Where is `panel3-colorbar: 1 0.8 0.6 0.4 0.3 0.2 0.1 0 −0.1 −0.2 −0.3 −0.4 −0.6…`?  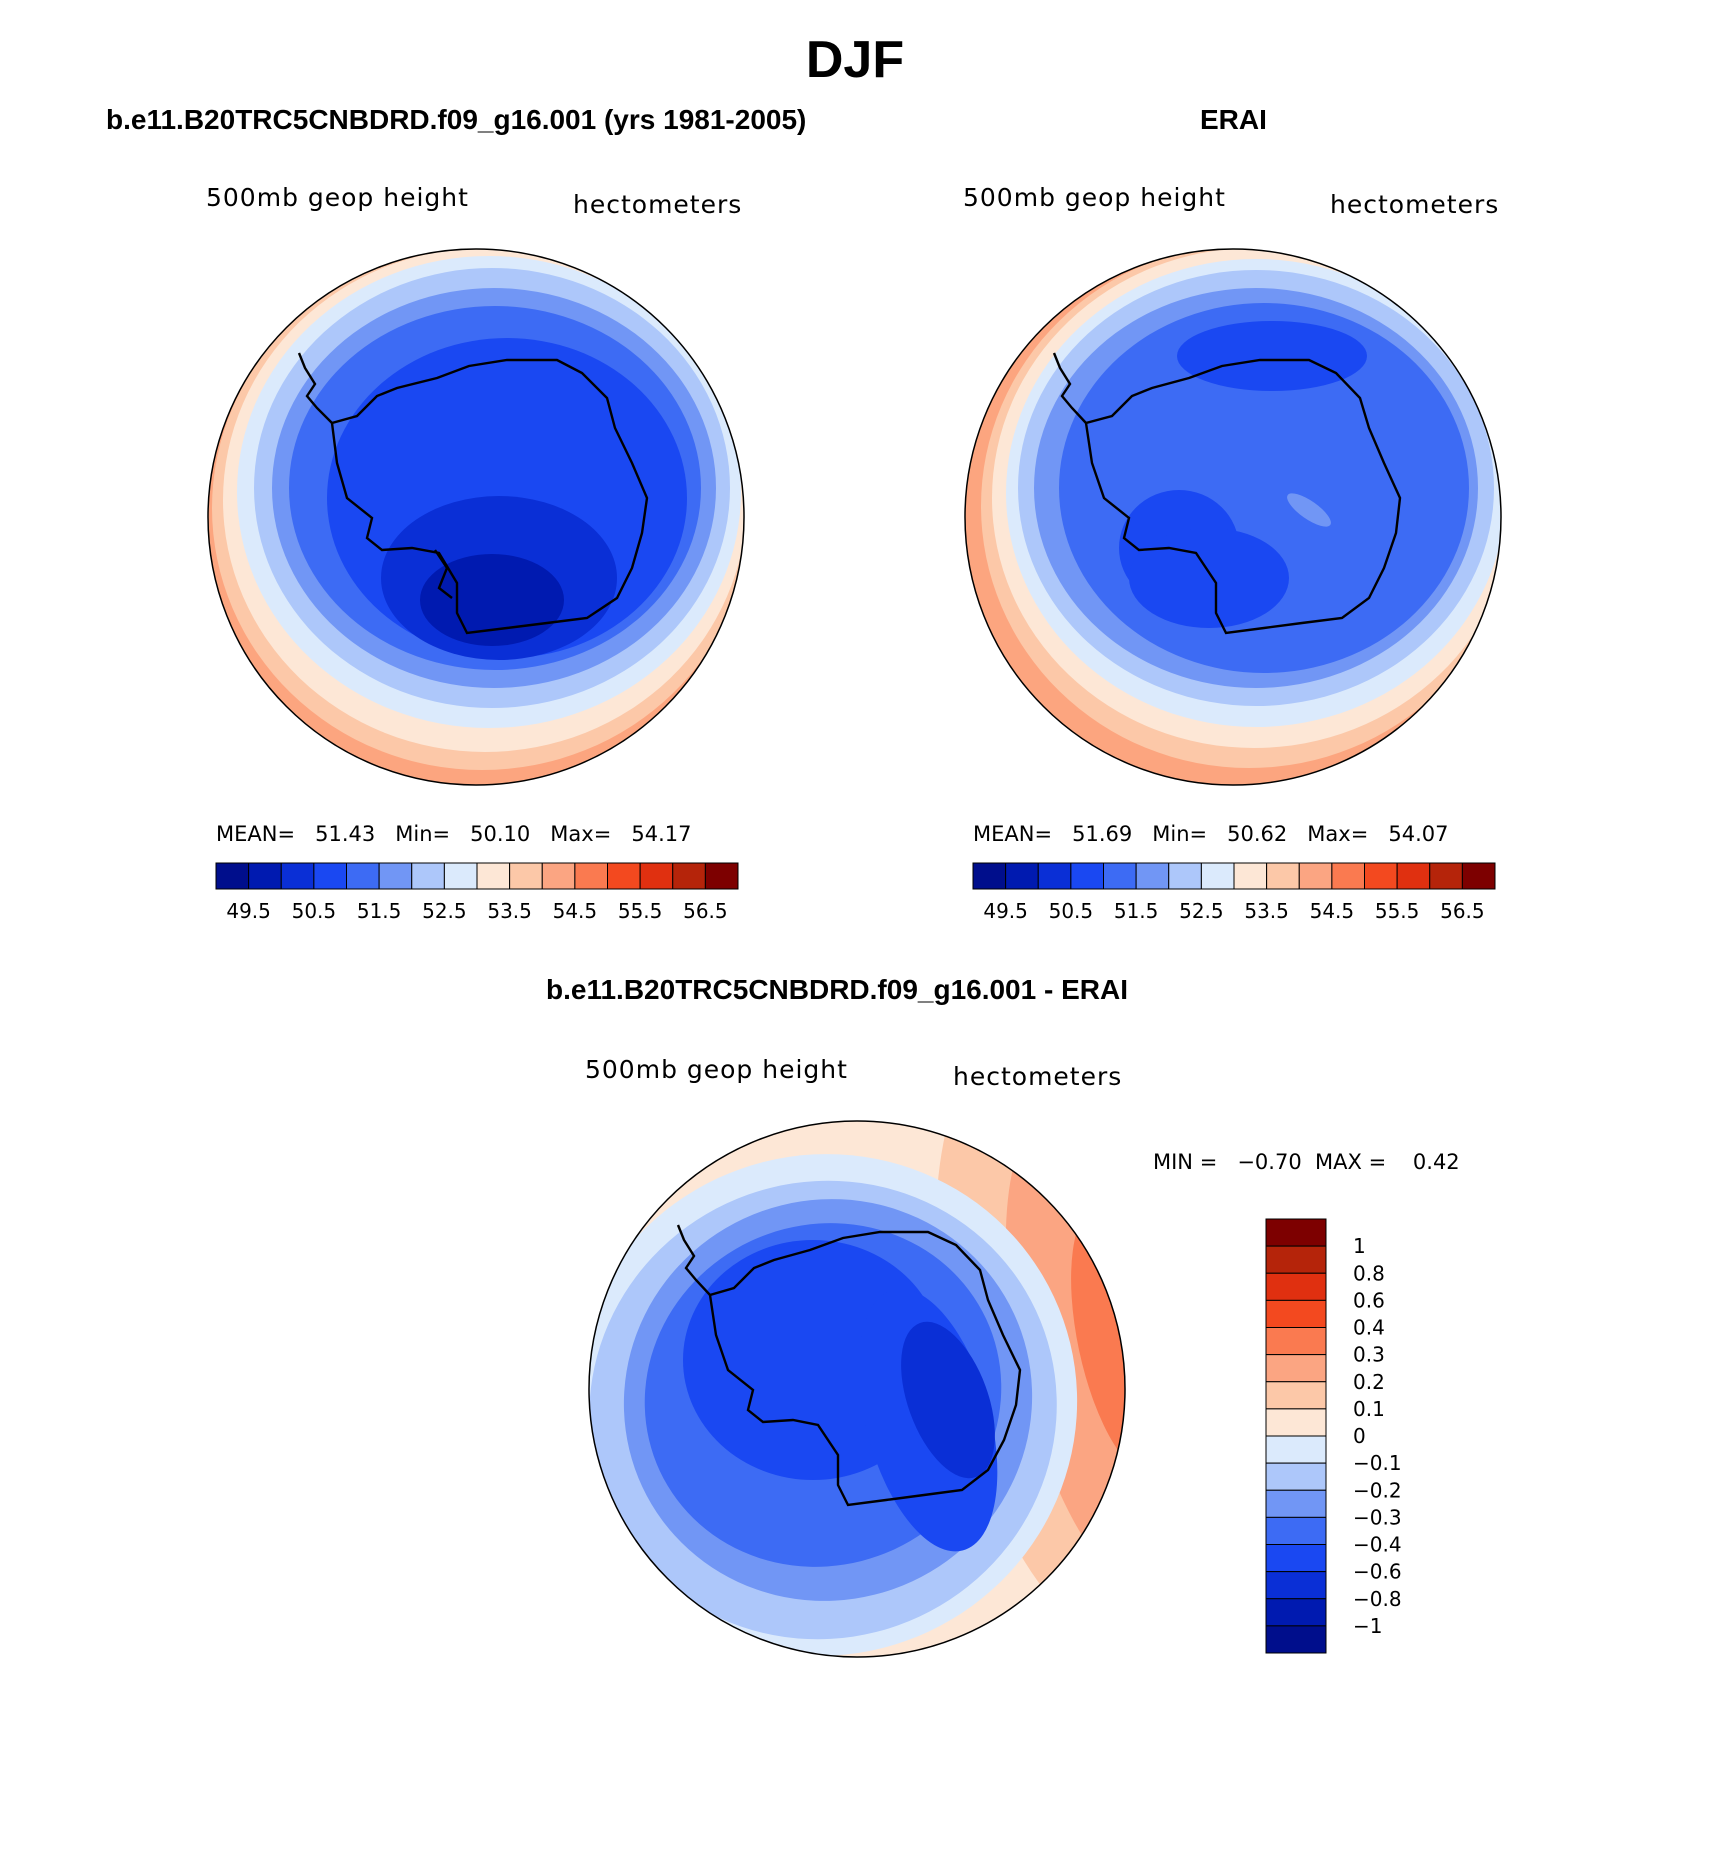
panel3-colorbar: 1 0.8 0.6 0.4 0.3 0.2 0.1 0 −0.1 −0.2 −0.3 −0.4 −0.6… is located at coordinates (1333, 1436).